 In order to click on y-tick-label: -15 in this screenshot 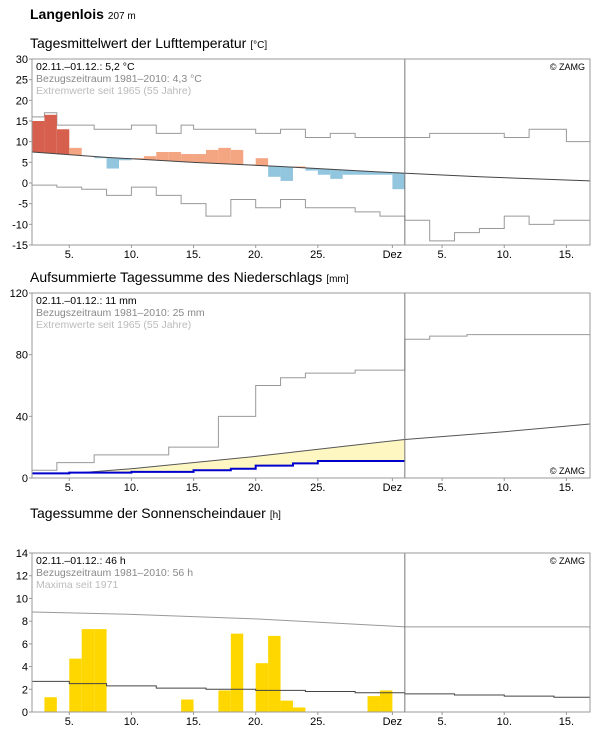, I will do `click(20, 246)`.